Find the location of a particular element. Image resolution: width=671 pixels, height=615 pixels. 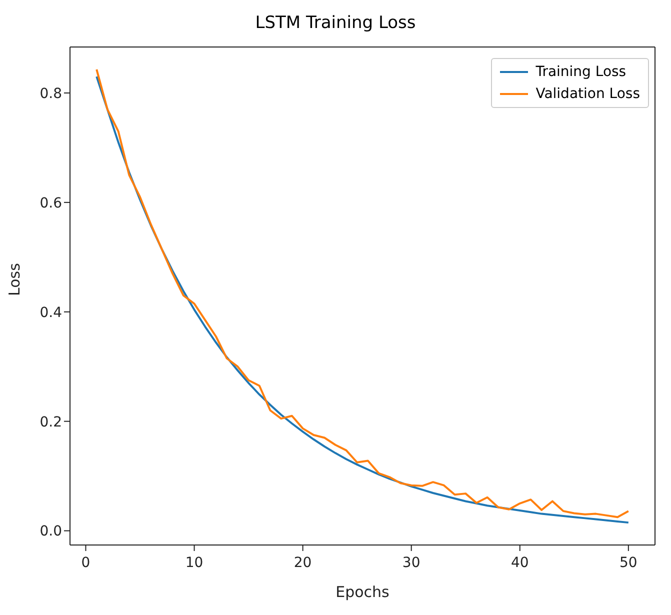

y-tick-label: 0.4 is located at coordinates (51, 312).